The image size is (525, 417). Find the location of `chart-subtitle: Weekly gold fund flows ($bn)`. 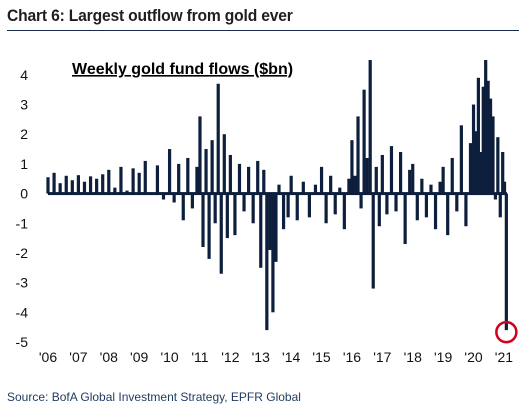

chart-subtitle: Weekly gold fund flows ($bn) is located at coordinates (182, 69).